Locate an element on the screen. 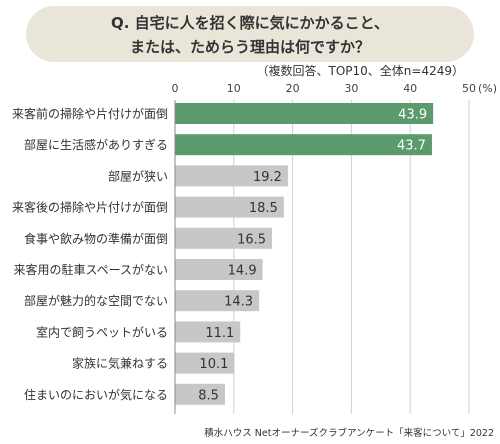  x-unit-label: (%) is located at coordinates (487, 88).